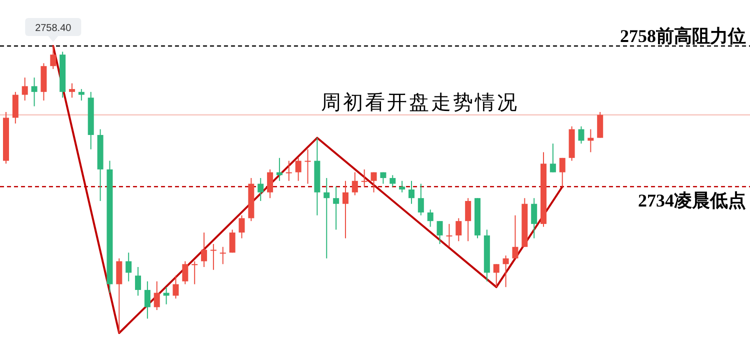 The height and width of the screenshot is (344, 750). Describe the element at coordinates (692, 200) in the screenshot. I see `ref-label: 2734凌晨低点` at that location.